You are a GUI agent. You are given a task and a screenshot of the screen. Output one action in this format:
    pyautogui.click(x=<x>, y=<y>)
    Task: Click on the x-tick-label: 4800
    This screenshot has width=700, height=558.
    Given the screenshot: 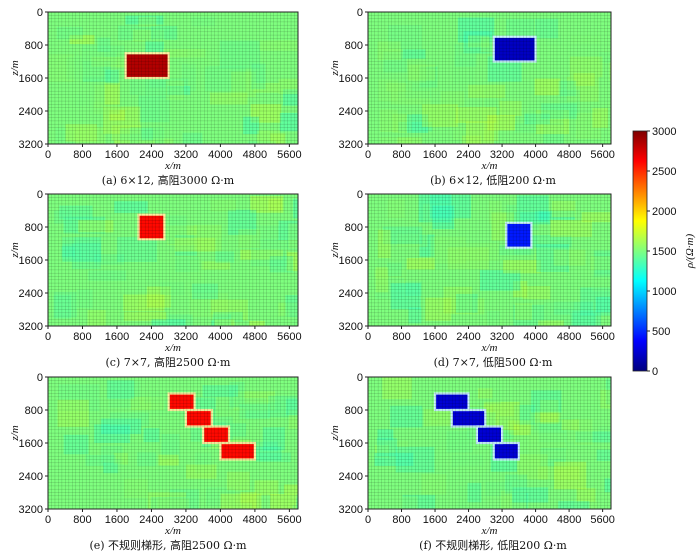 What is the action you would take?
    pyautogui.click(x=255, y=155)
    